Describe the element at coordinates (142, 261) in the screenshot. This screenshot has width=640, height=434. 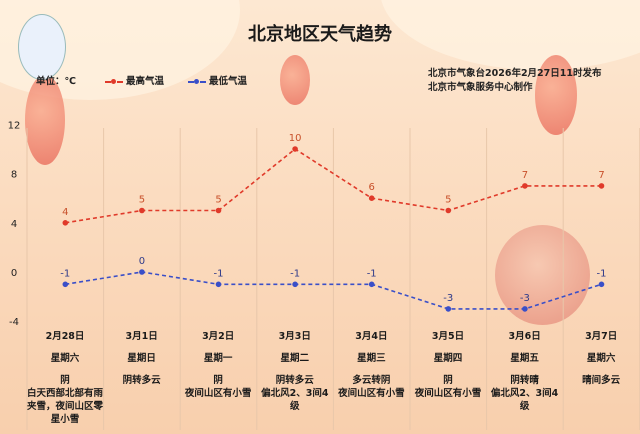
I see `data-label: 0` at that location.